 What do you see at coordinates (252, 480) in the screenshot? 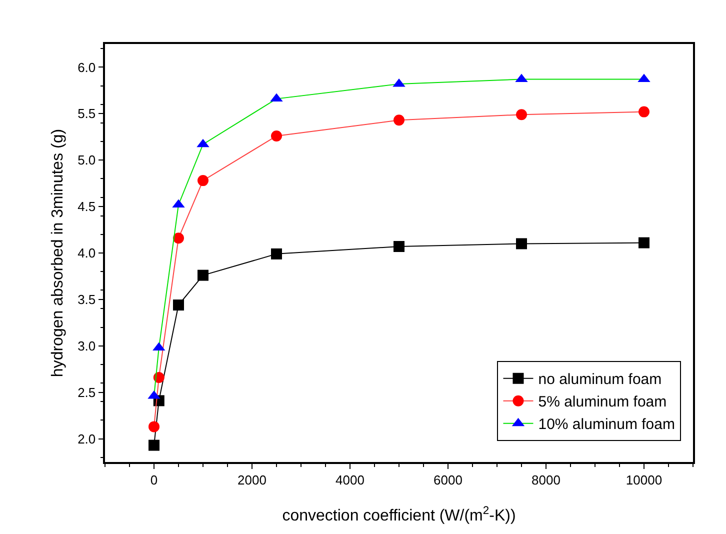
I see `x-tick-label: 2000` at bounding box center [252, 480].